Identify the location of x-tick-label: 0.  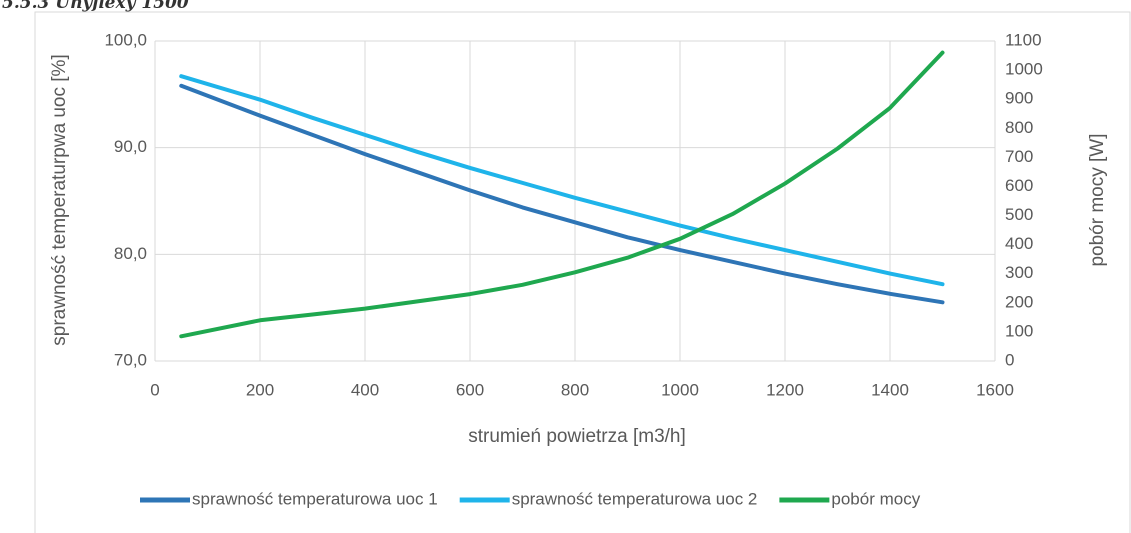
(154, 389).